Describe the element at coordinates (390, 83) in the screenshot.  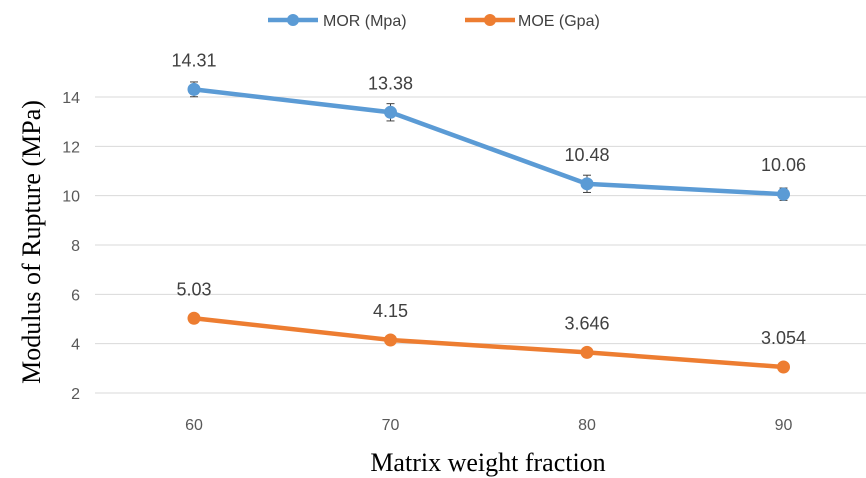
I see `data-label: 13.38` at that location.